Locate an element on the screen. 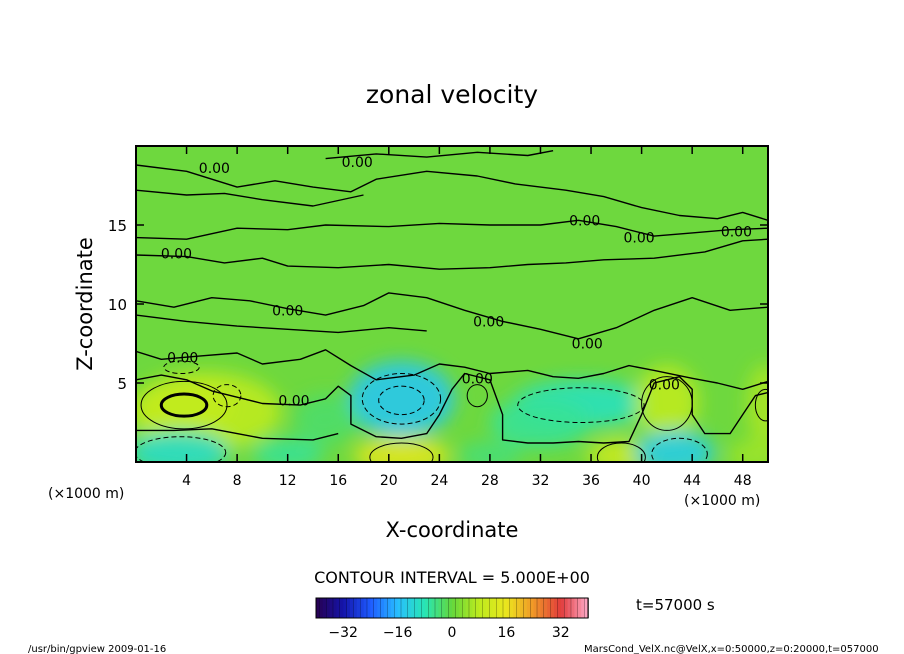 Image resolution: width=904 pixels, height=654 pixels. x-tick-label: 8 is located at coordinates (237, 481).